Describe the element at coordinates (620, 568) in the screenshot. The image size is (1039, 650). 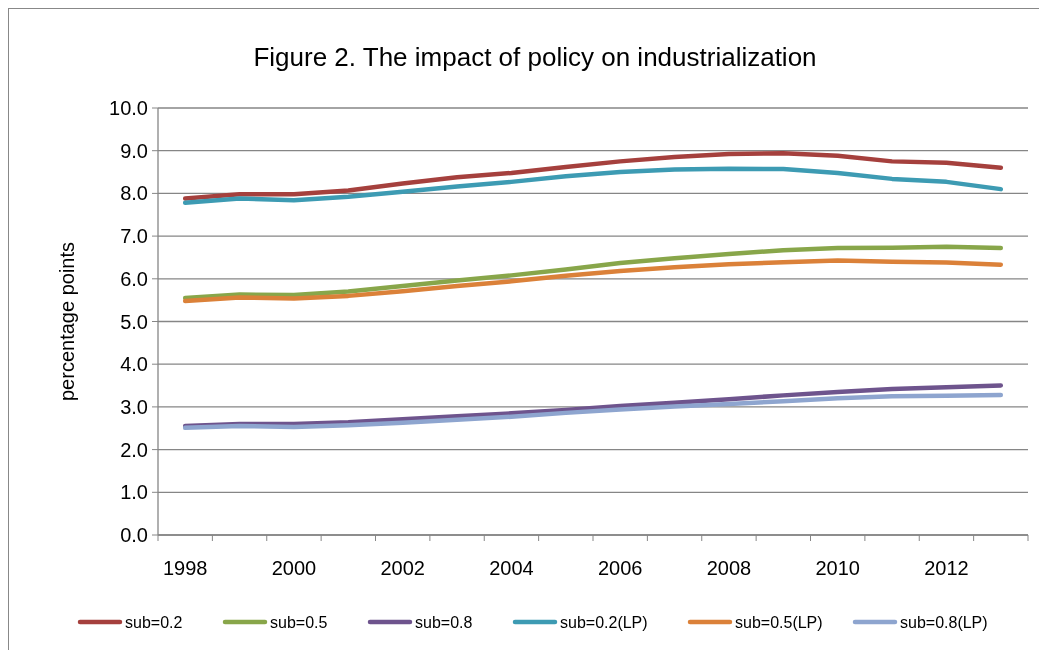
I see `x-tick-label: 2006` at that location.